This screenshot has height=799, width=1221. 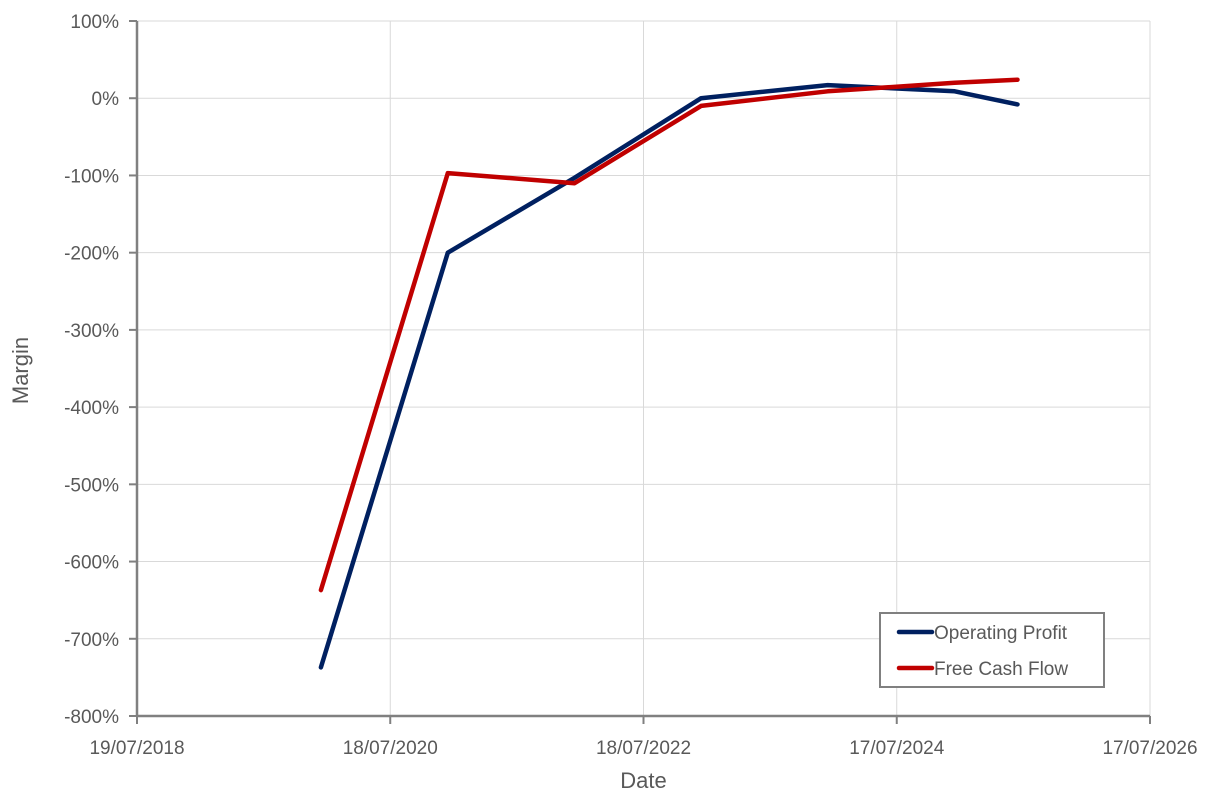 What do you see at coordinates (91, 254) in the screenshot?
I see `y-tick-label: -200%` at bounding box center [91, 254].